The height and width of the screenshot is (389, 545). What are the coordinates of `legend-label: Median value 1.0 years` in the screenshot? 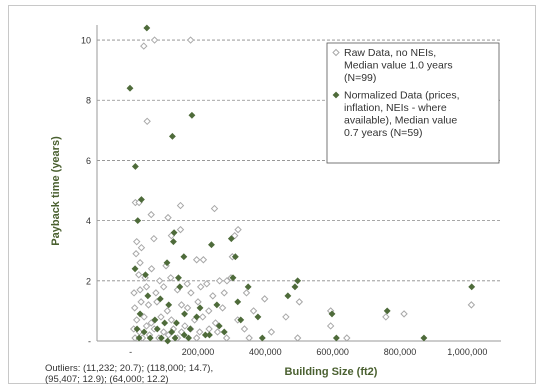 It's located at (398, 66).